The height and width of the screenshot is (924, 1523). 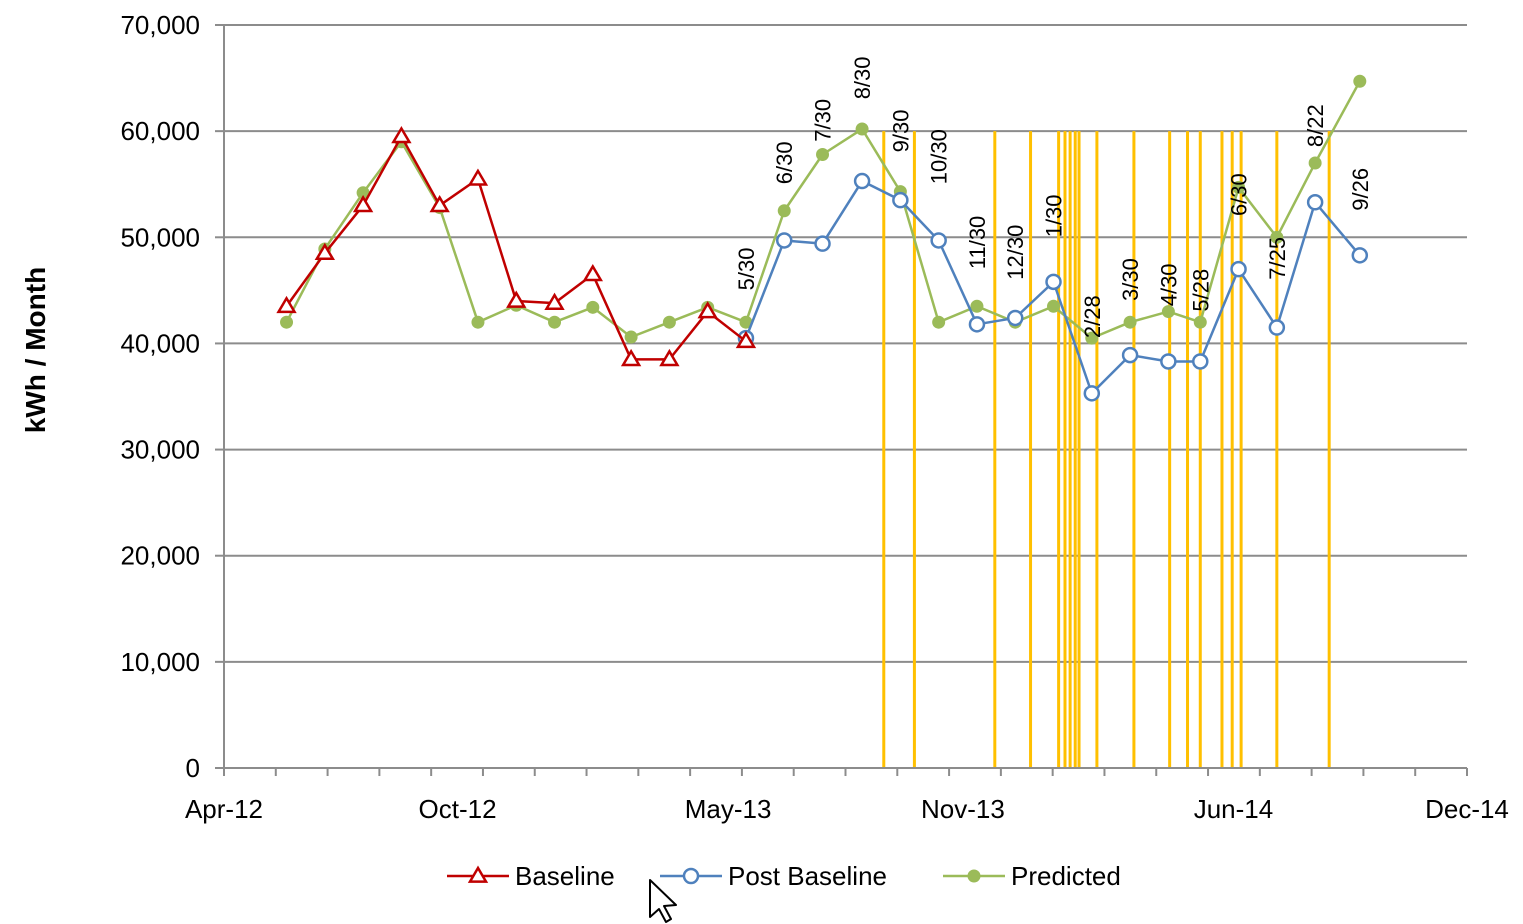 I want to click on legend: Baseline Post Baseline Predicted, so click(x=784, y=876).